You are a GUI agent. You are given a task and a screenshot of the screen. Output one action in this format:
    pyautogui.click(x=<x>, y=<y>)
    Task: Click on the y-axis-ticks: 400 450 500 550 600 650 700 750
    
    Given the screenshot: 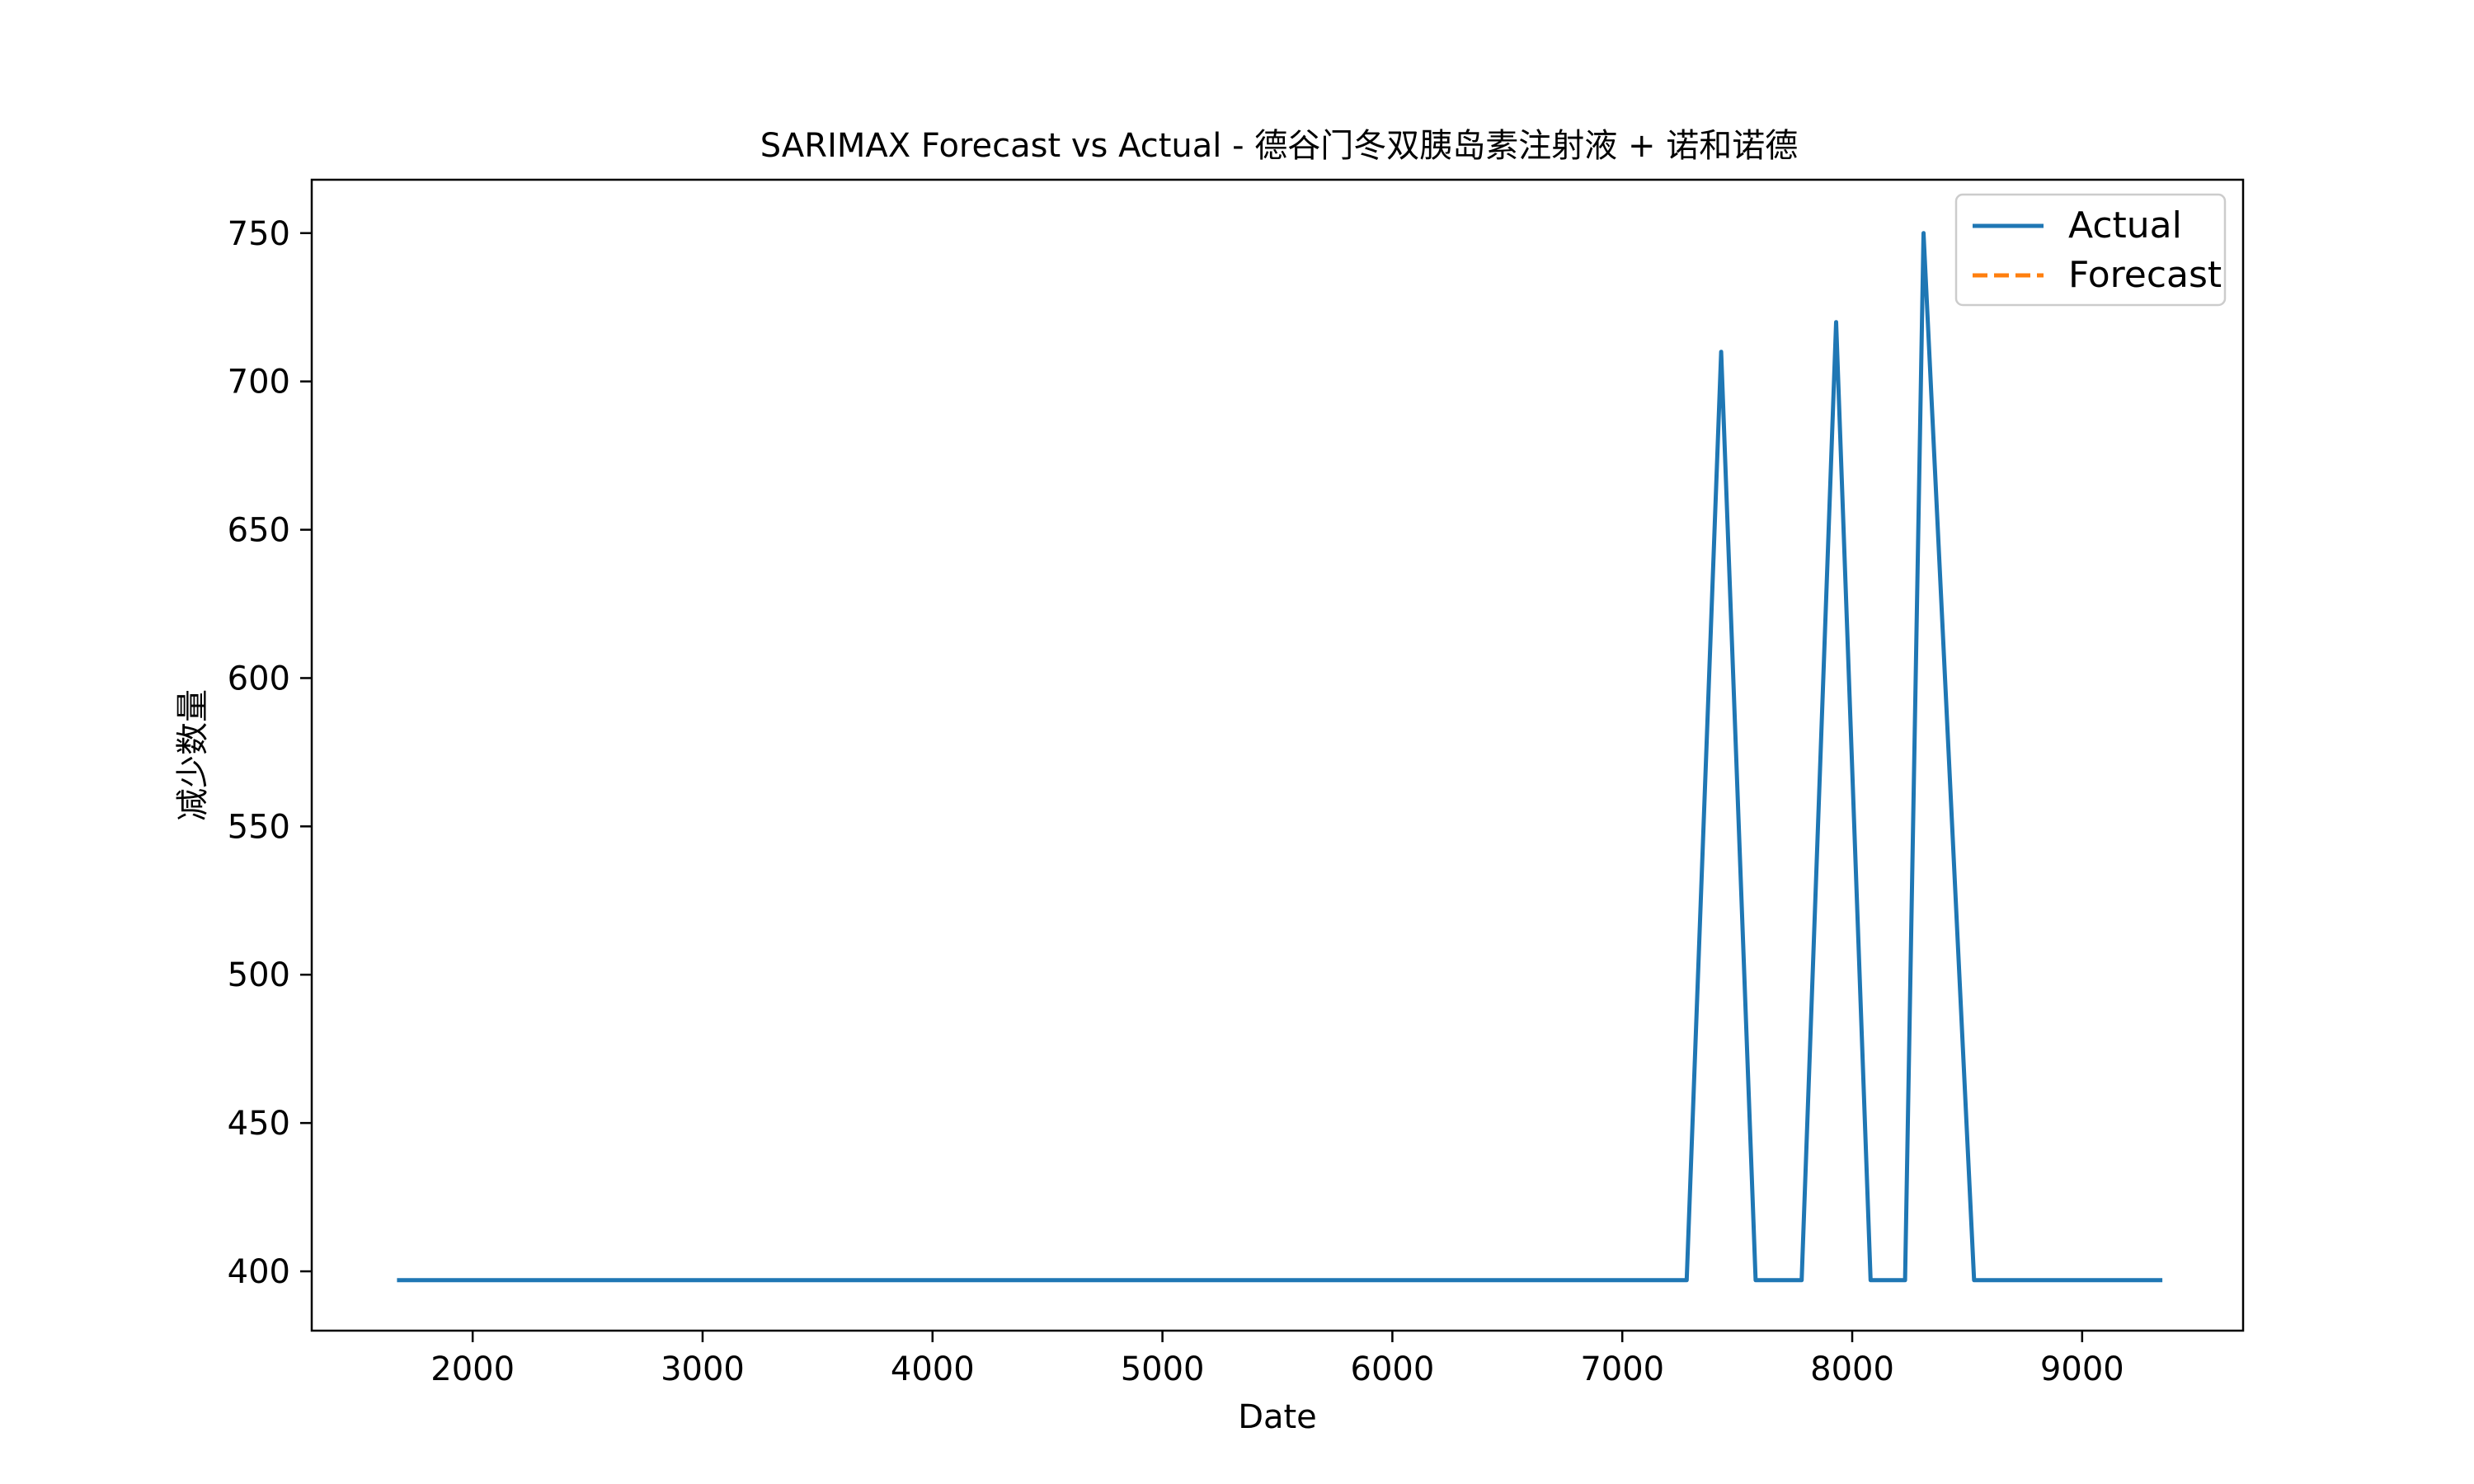 What is the action you would take?
    pyautogui.click(x=270, y=753)
    